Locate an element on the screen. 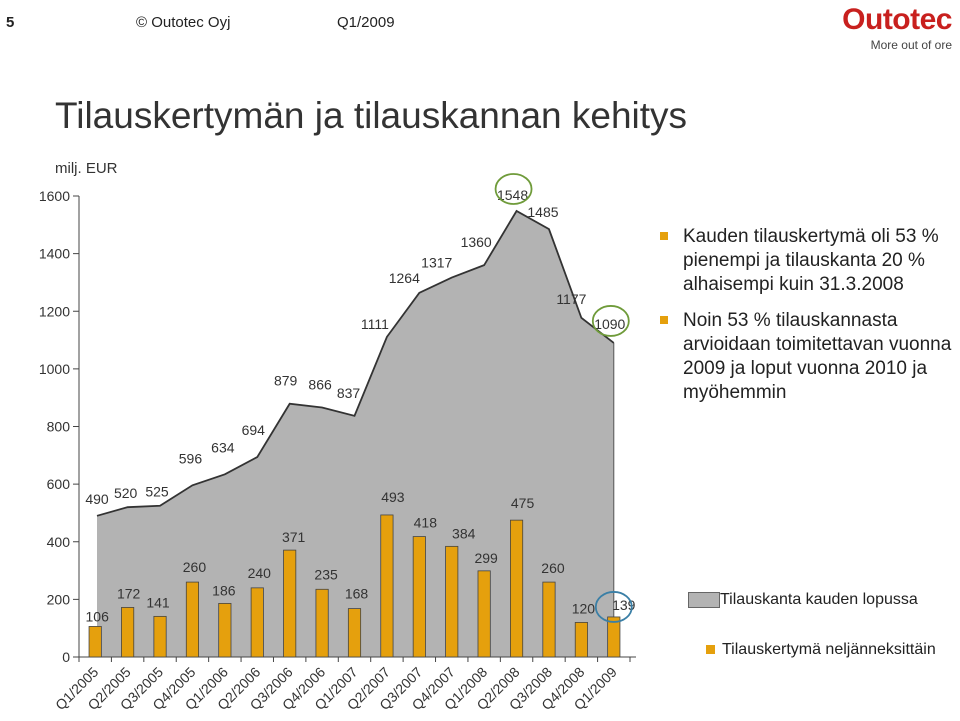 This screenshot has width=960, height=721. bar-data-label: 141 is located at coordinates (158, 602).